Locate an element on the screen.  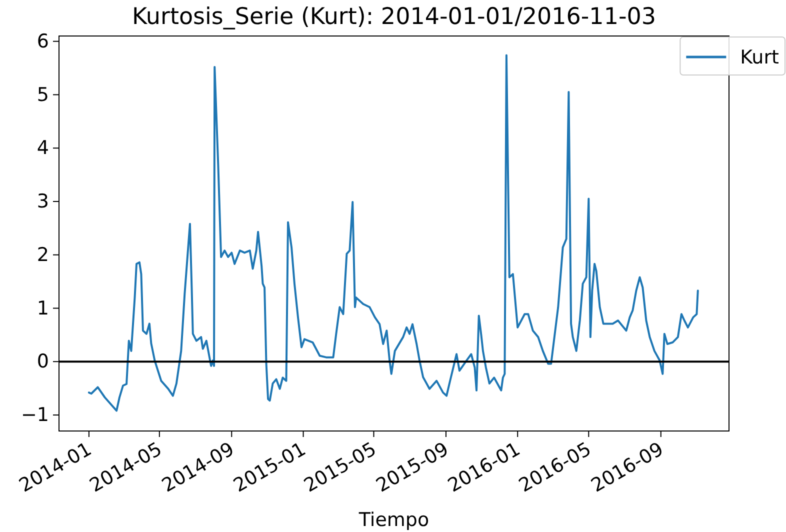
y-tick-label: 0 is located at coordinates (42, 361).